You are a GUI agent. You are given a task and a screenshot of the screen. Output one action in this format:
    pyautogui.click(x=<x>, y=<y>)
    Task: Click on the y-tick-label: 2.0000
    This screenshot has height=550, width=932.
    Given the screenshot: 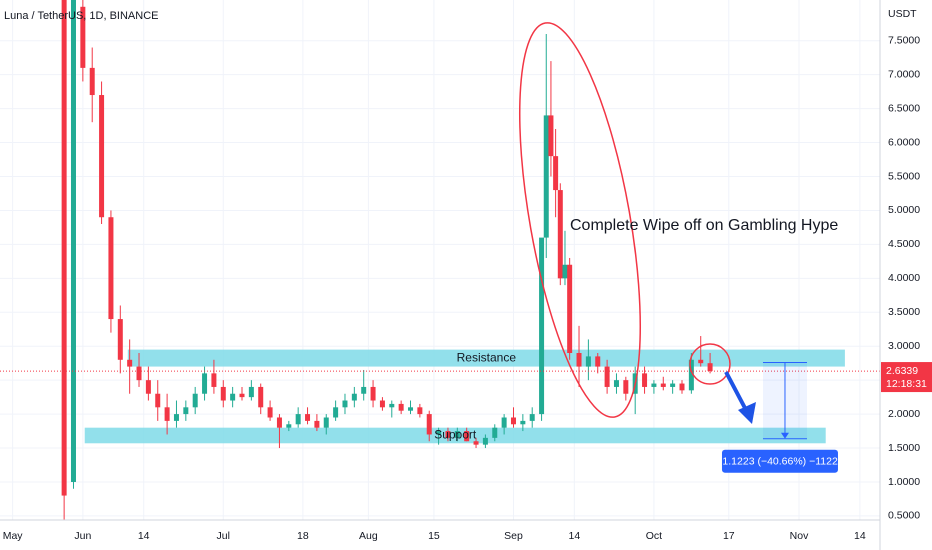 What is the action you would take?
    pyautogui.click(x=904, y=414)
    